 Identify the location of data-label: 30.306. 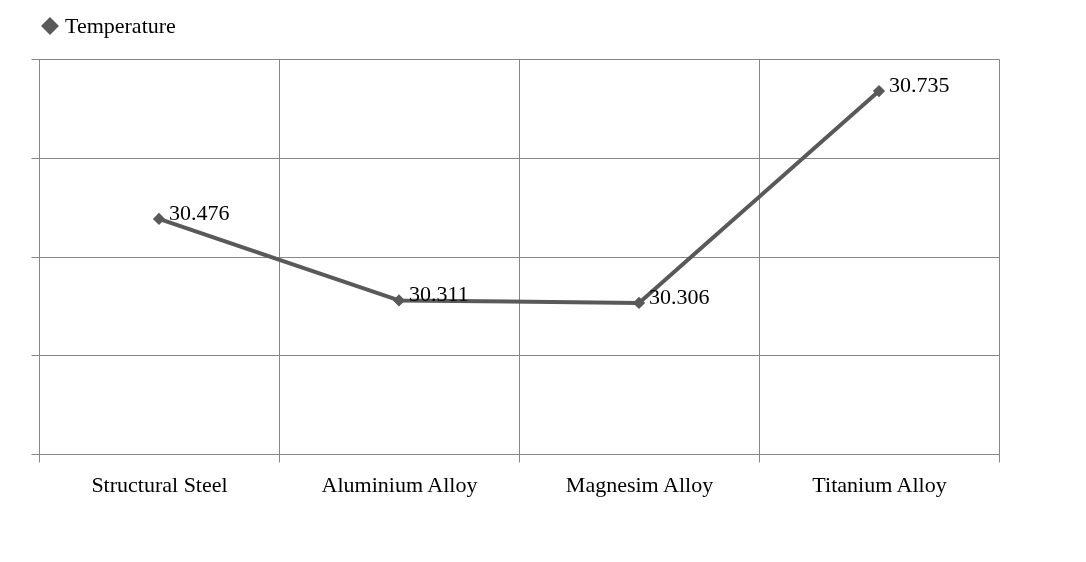
(679, 296).